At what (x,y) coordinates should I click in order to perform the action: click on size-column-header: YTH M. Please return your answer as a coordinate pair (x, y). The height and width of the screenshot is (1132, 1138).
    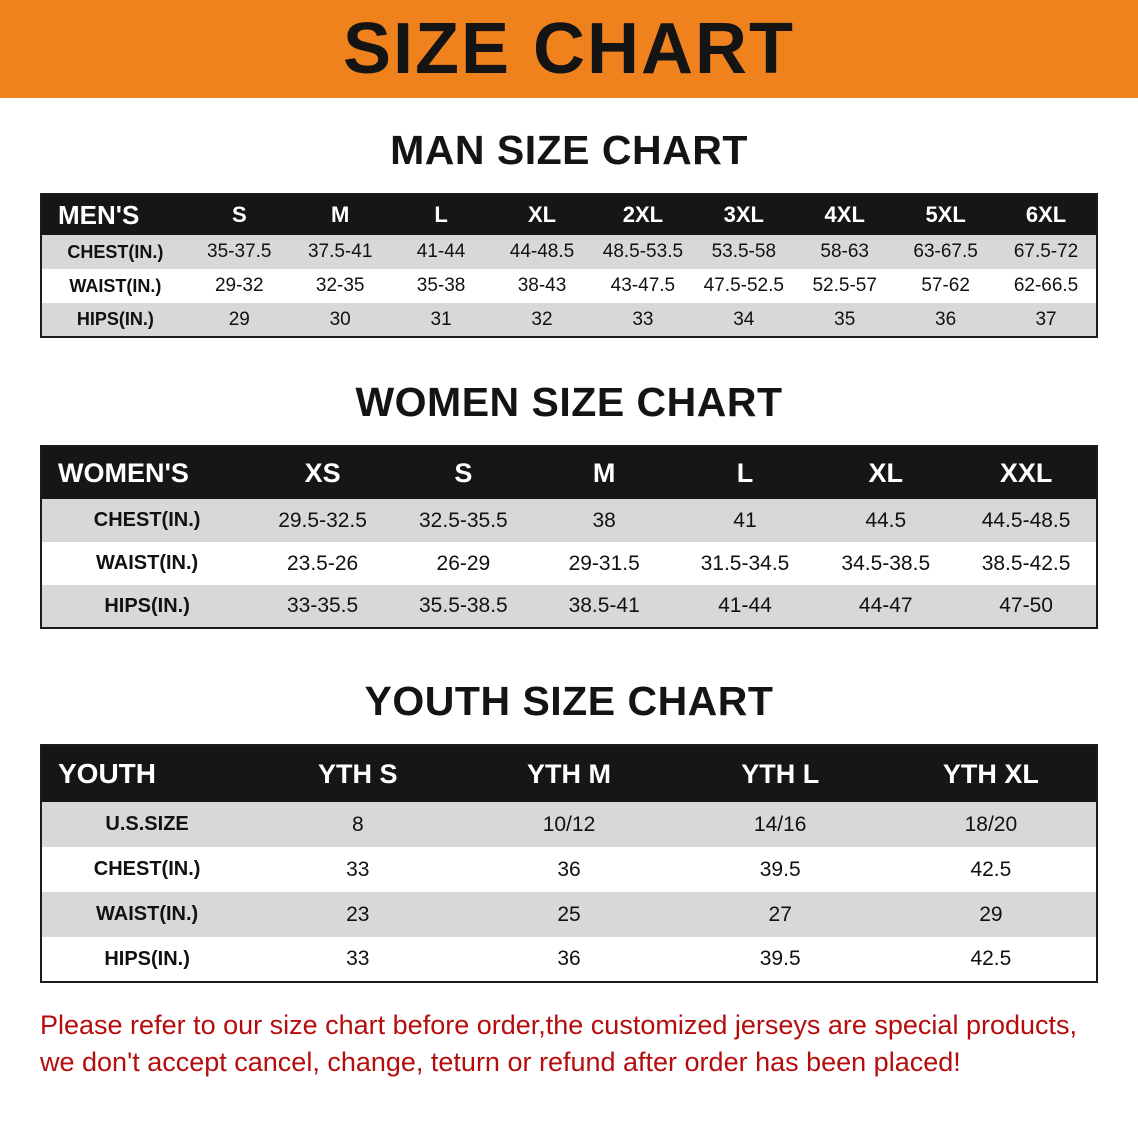
    Looking at the image, I should click on (569, 774).